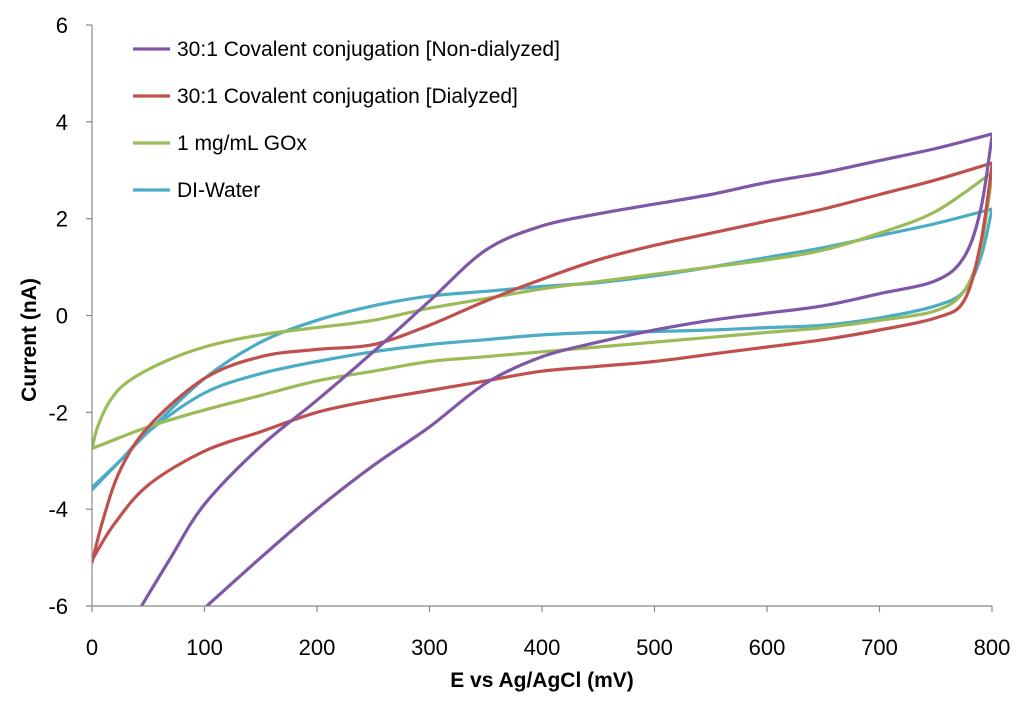  Describe the element at coordinates (58, 509) in the screenshot. I see `y-tick-label: -4` at that location.